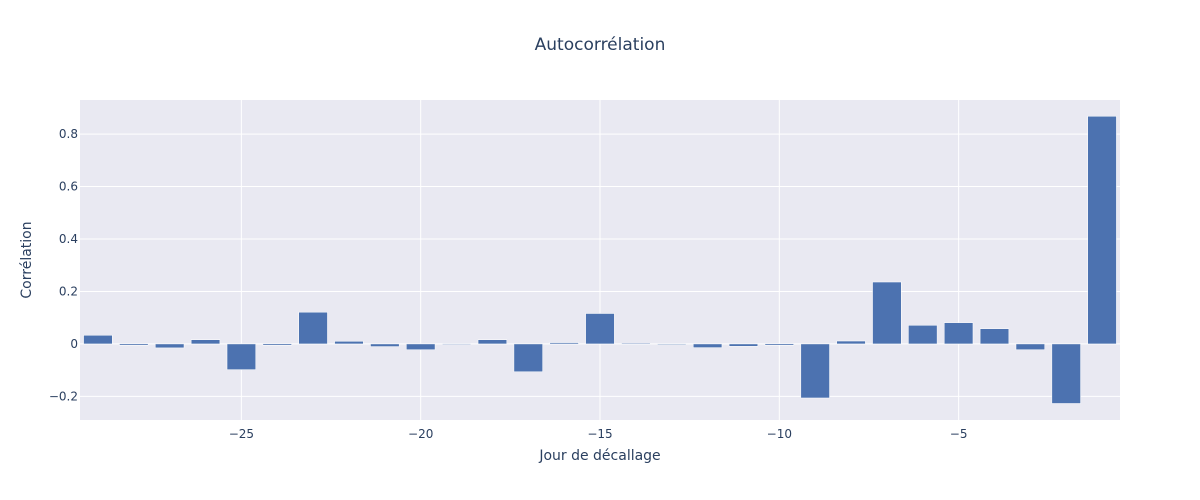 The height and width of the screenshot is (500, 1200). I want to click on chart-title: Autocorrélation, so click(600, 45).